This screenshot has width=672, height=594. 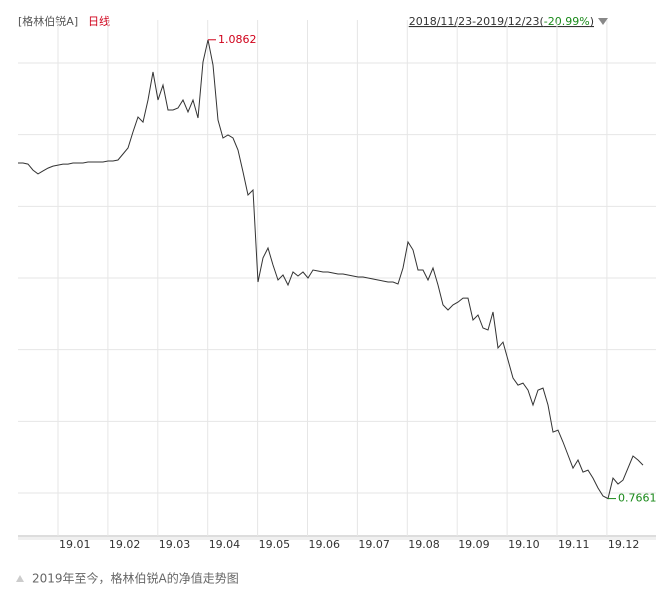 I want to click on x-tick-label: 19.09, so click(x=474, y=544).